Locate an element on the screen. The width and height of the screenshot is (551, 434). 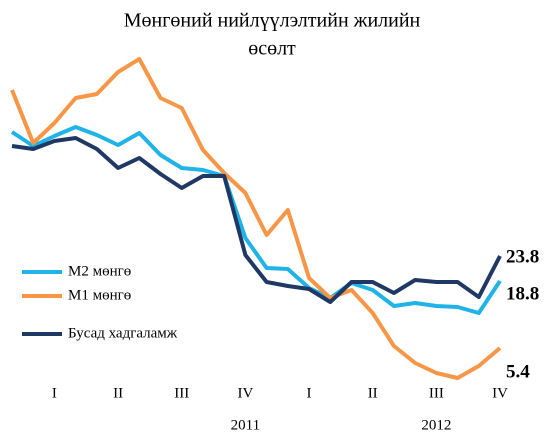
group-label: 2012 is located at coordinates (436, 425).